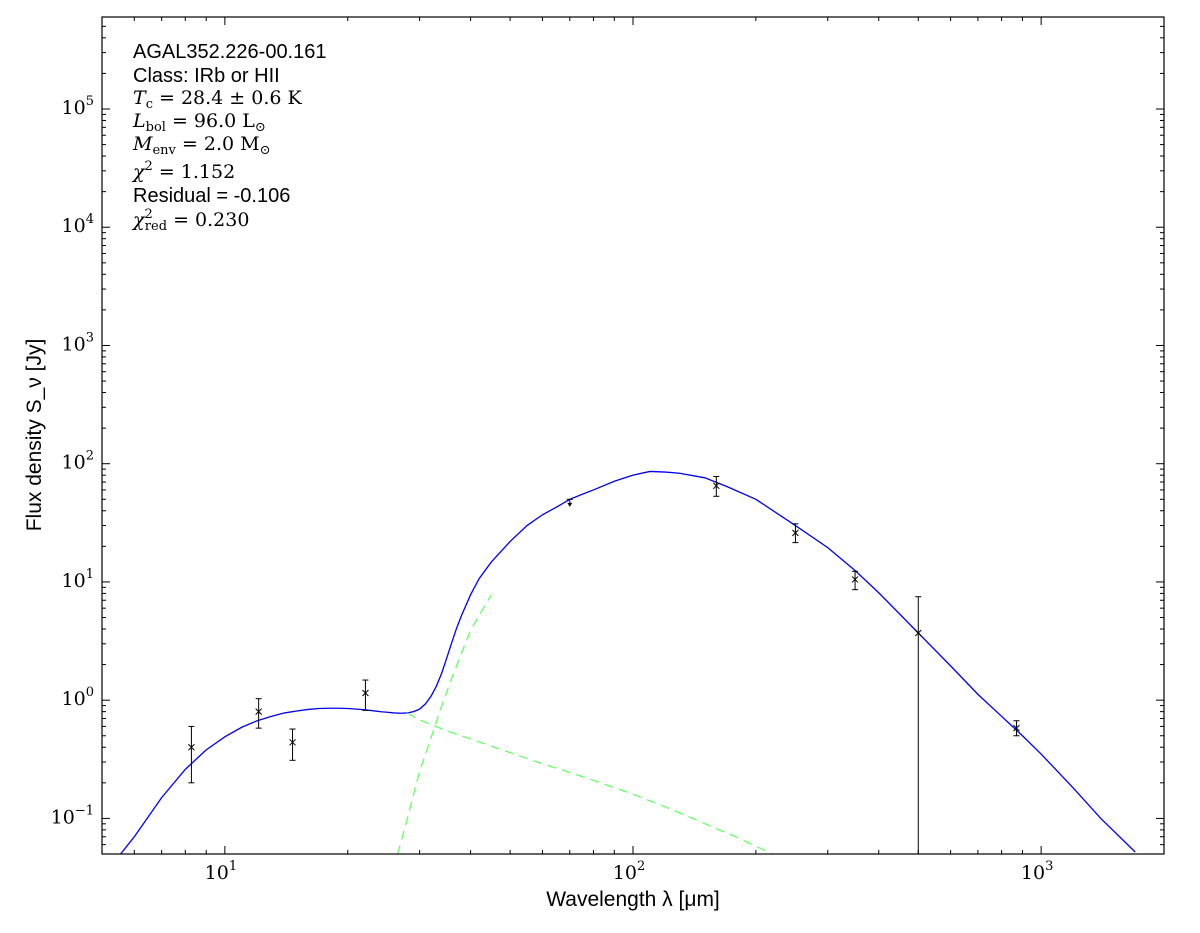  Describe the element at coordinates (34, 435) in the screenshot. I see `y-axis-label: Flux density S_ν [Jy]` at that location.